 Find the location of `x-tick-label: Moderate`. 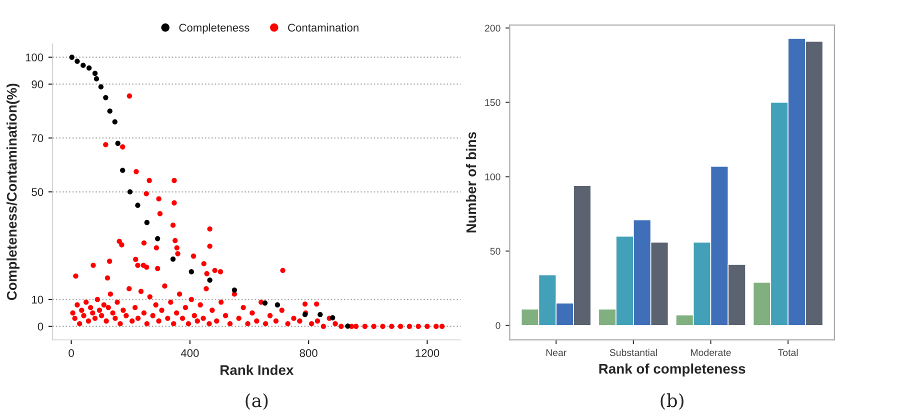

x-tick-label: Moderate is located at coordinates (711, 352).